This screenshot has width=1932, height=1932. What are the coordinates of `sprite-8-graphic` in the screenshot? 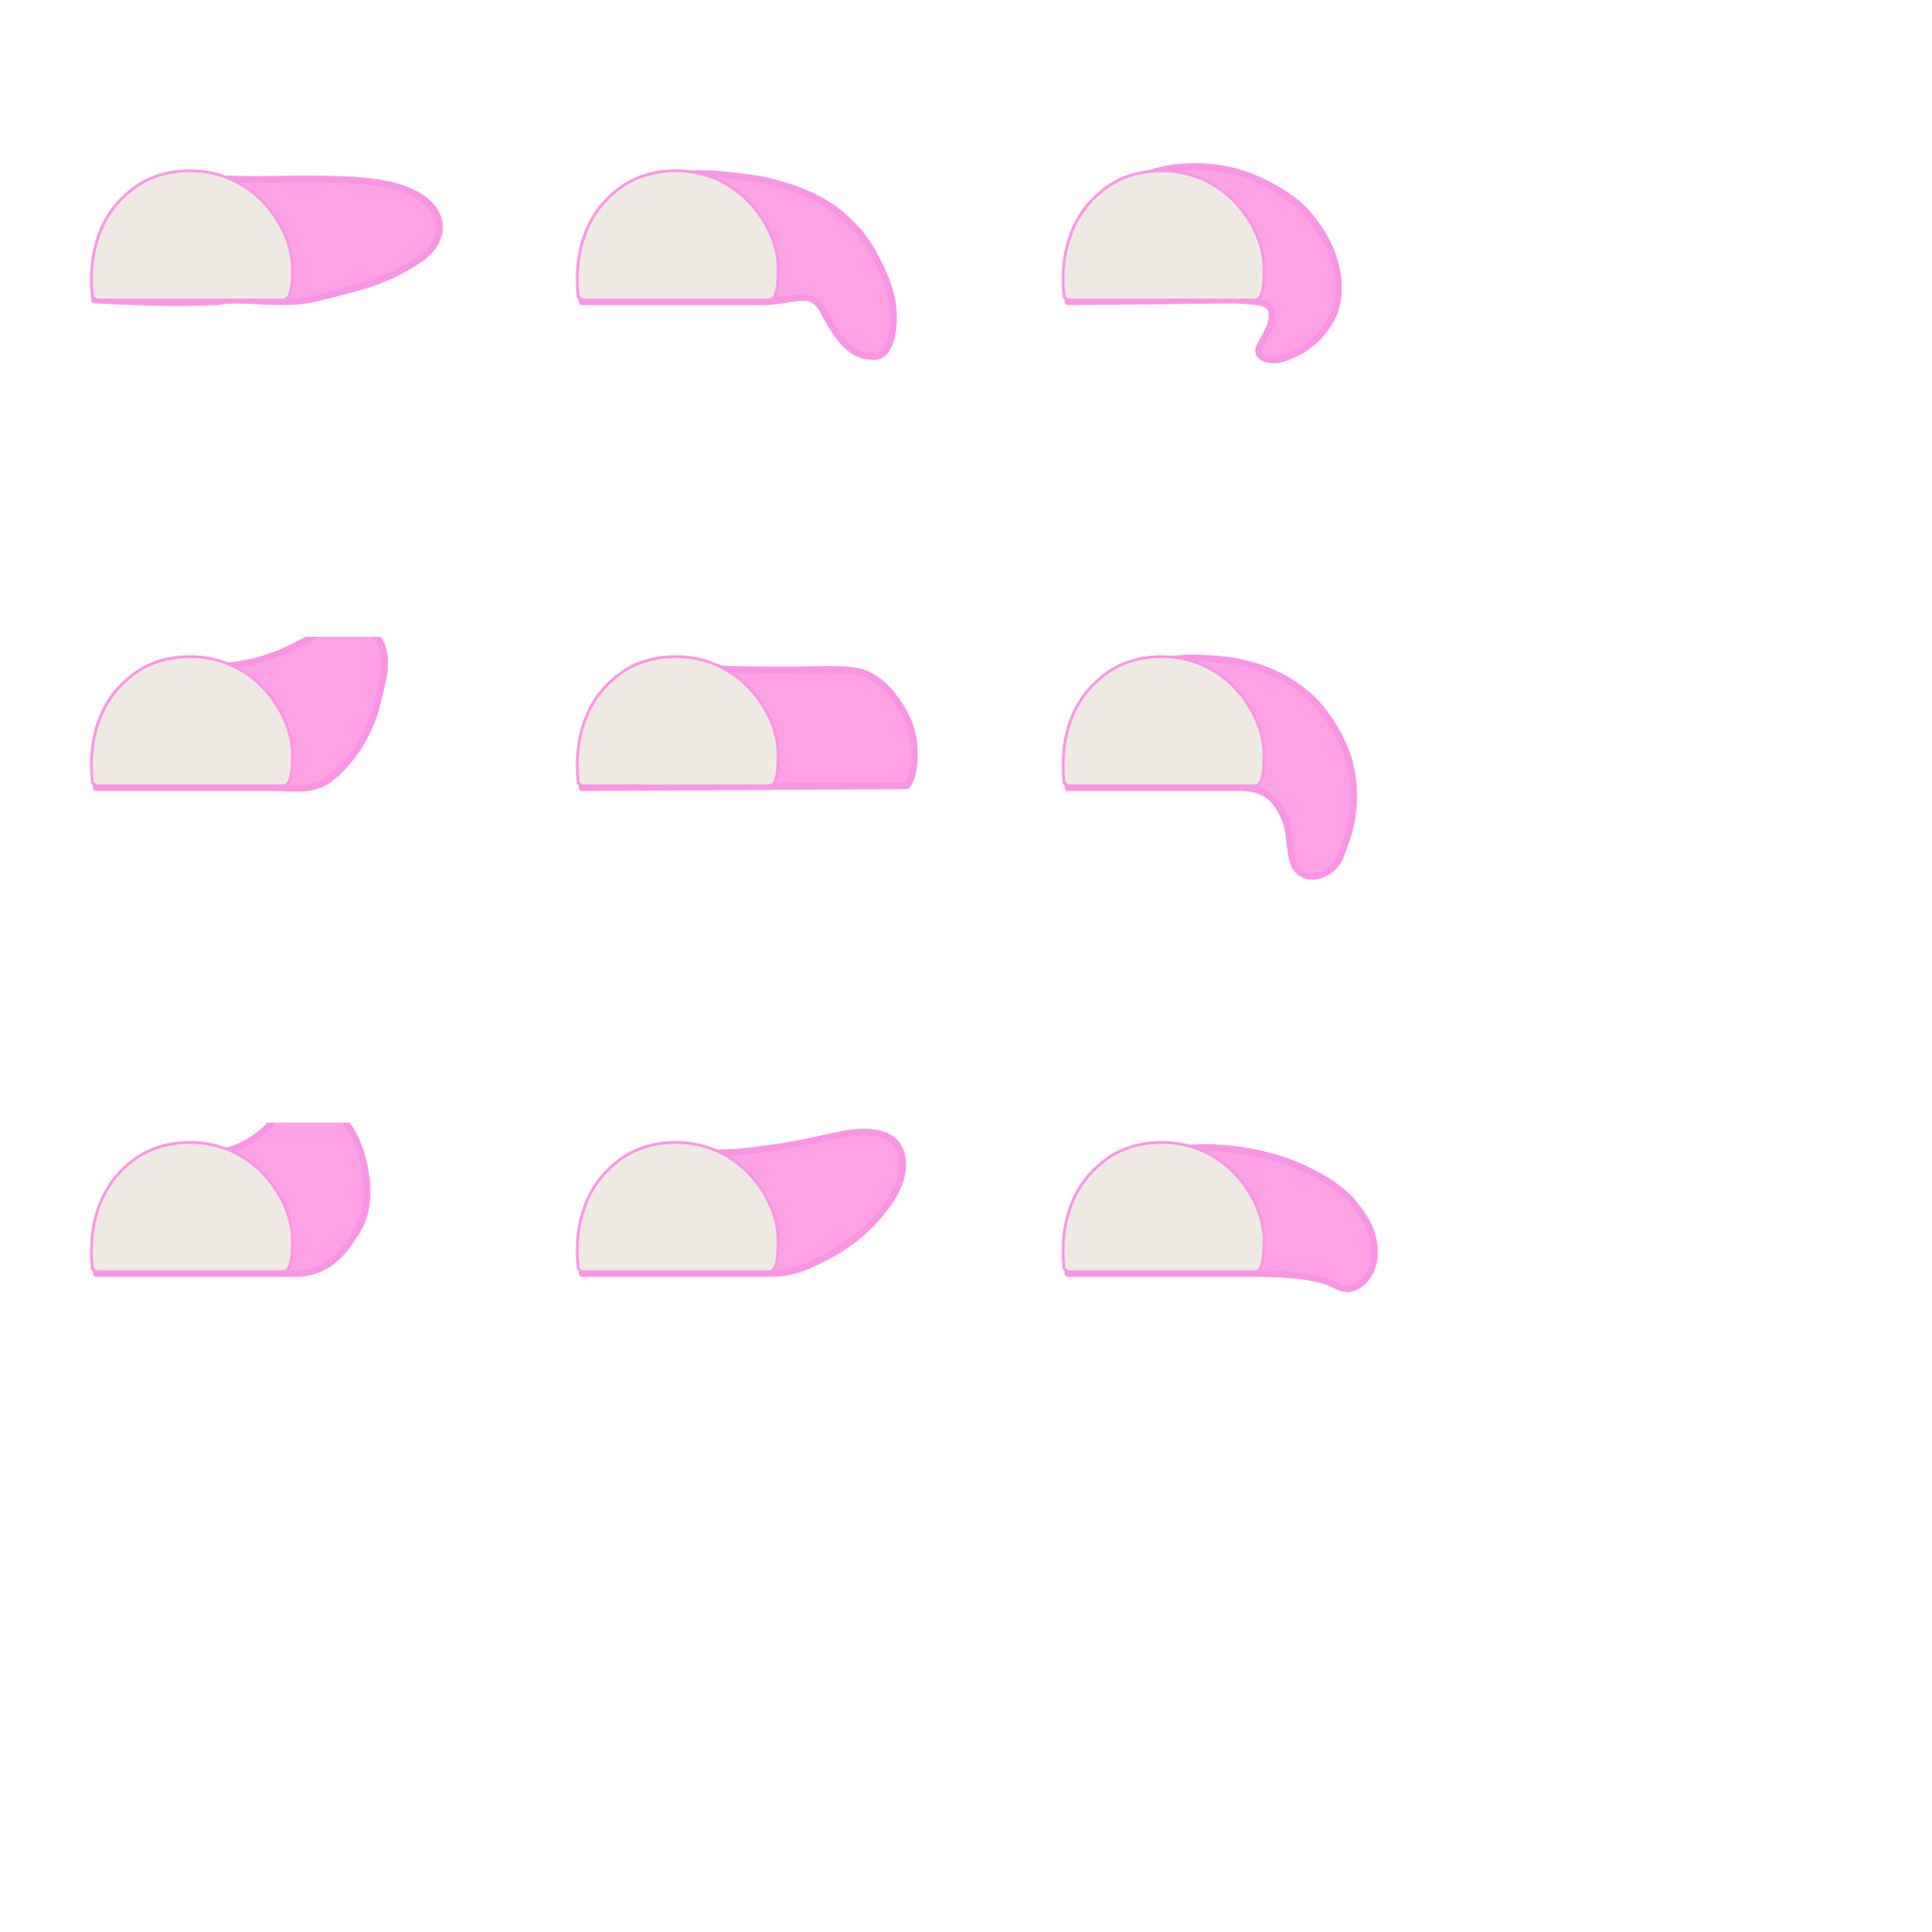 It's located at (741, 1202).